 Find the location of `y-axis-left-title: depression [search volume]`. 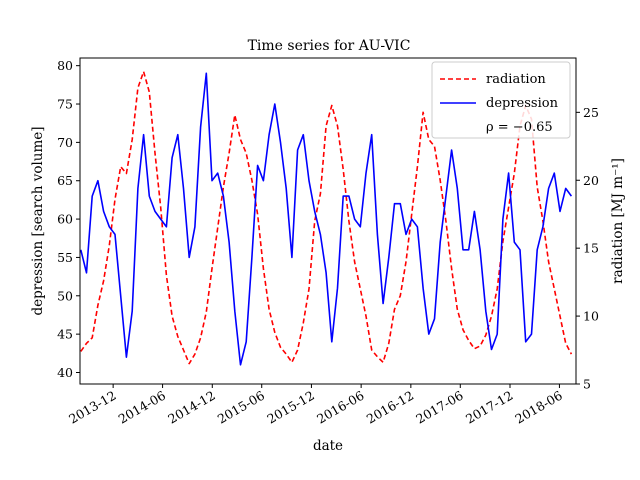

y-axis-left-title: depression [search volume] is located at coordinates (38, 220).